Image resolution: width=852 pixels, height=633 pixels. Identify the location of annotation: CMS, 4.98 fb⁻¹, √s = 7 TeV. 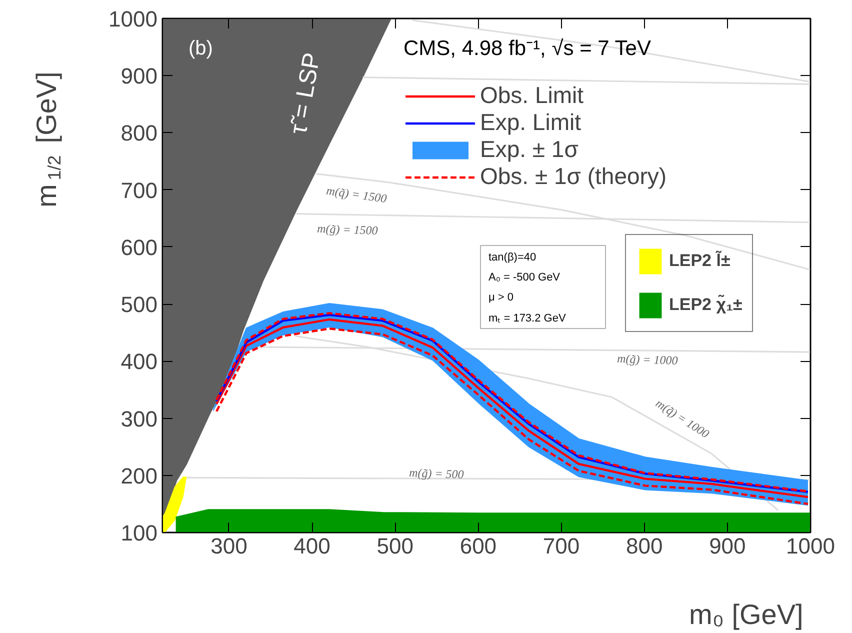
(527, 48).